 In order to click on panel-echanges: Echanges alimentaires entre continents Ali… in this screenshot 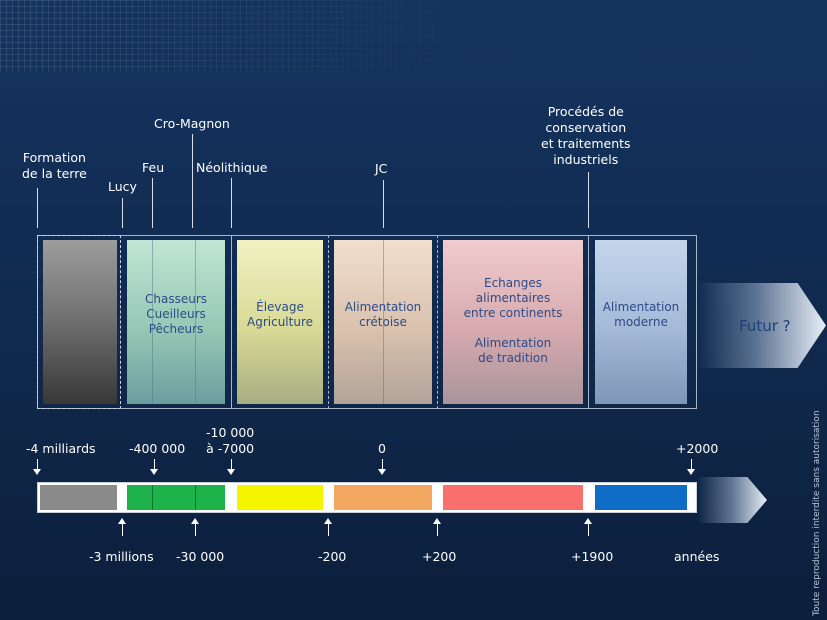, I will do `click(513, 322)`.